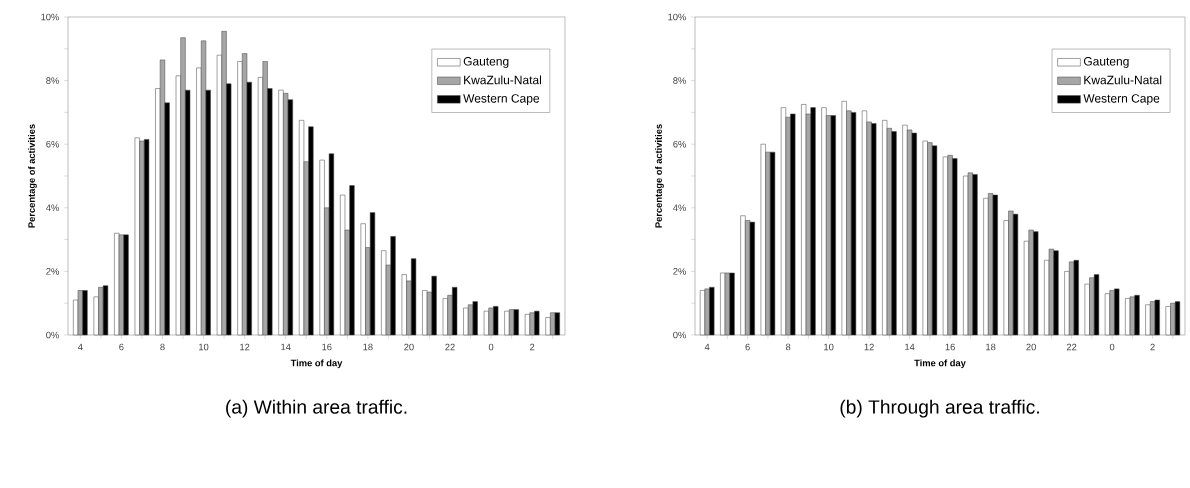 The height and width of the screenshot is (488, 1190). I want to click on text: (a) Within area traffic., so click(316, 408).